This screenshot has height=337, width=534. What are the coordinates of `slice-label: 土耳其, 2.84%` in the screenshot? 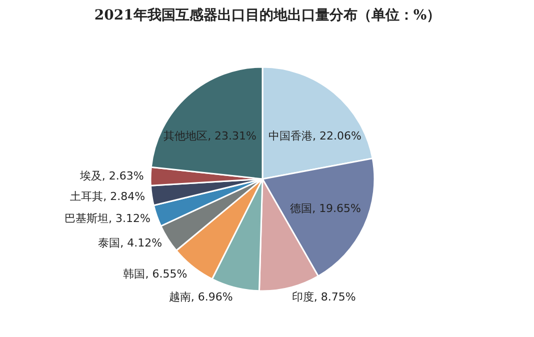 It's located at (108, 197).